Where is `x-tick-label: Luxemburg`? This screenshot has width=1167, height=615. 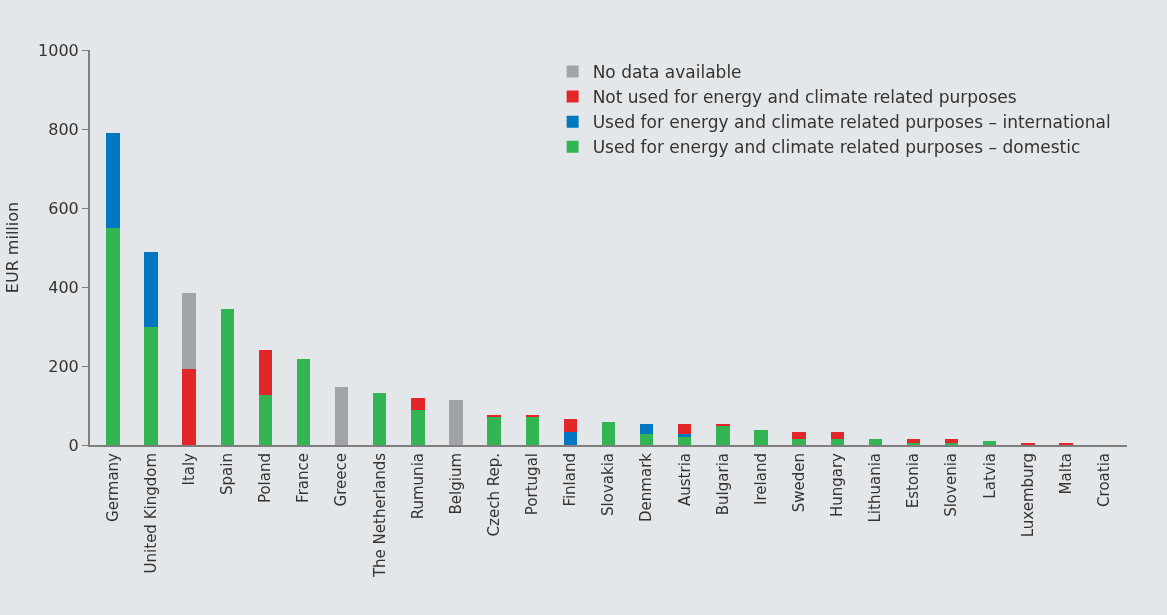 x-tick-label: Luxemburg is located at coordinates (1027, 495).